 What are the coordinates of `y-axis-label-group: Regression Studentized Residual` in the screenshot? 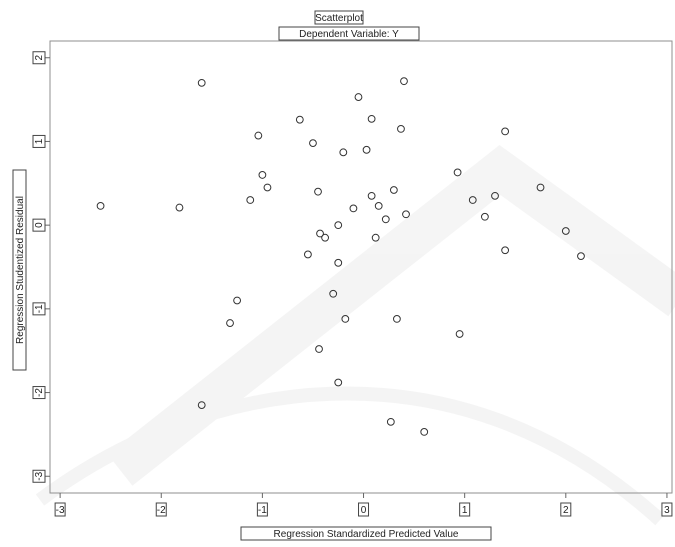 It's located at (19, 270).